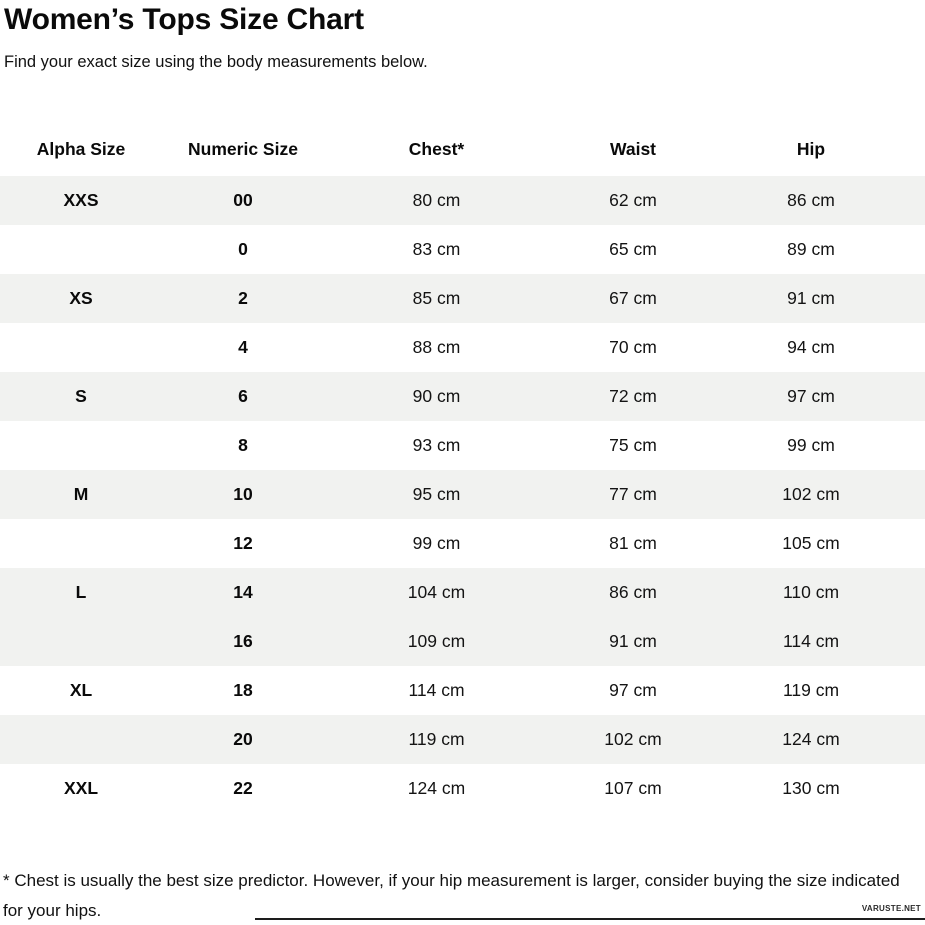 This screenshot has width=925, height=925. Describe the element at coordinates (81, 787) in the screenshot. I see `alpha-size-cell: XXL` at that location.